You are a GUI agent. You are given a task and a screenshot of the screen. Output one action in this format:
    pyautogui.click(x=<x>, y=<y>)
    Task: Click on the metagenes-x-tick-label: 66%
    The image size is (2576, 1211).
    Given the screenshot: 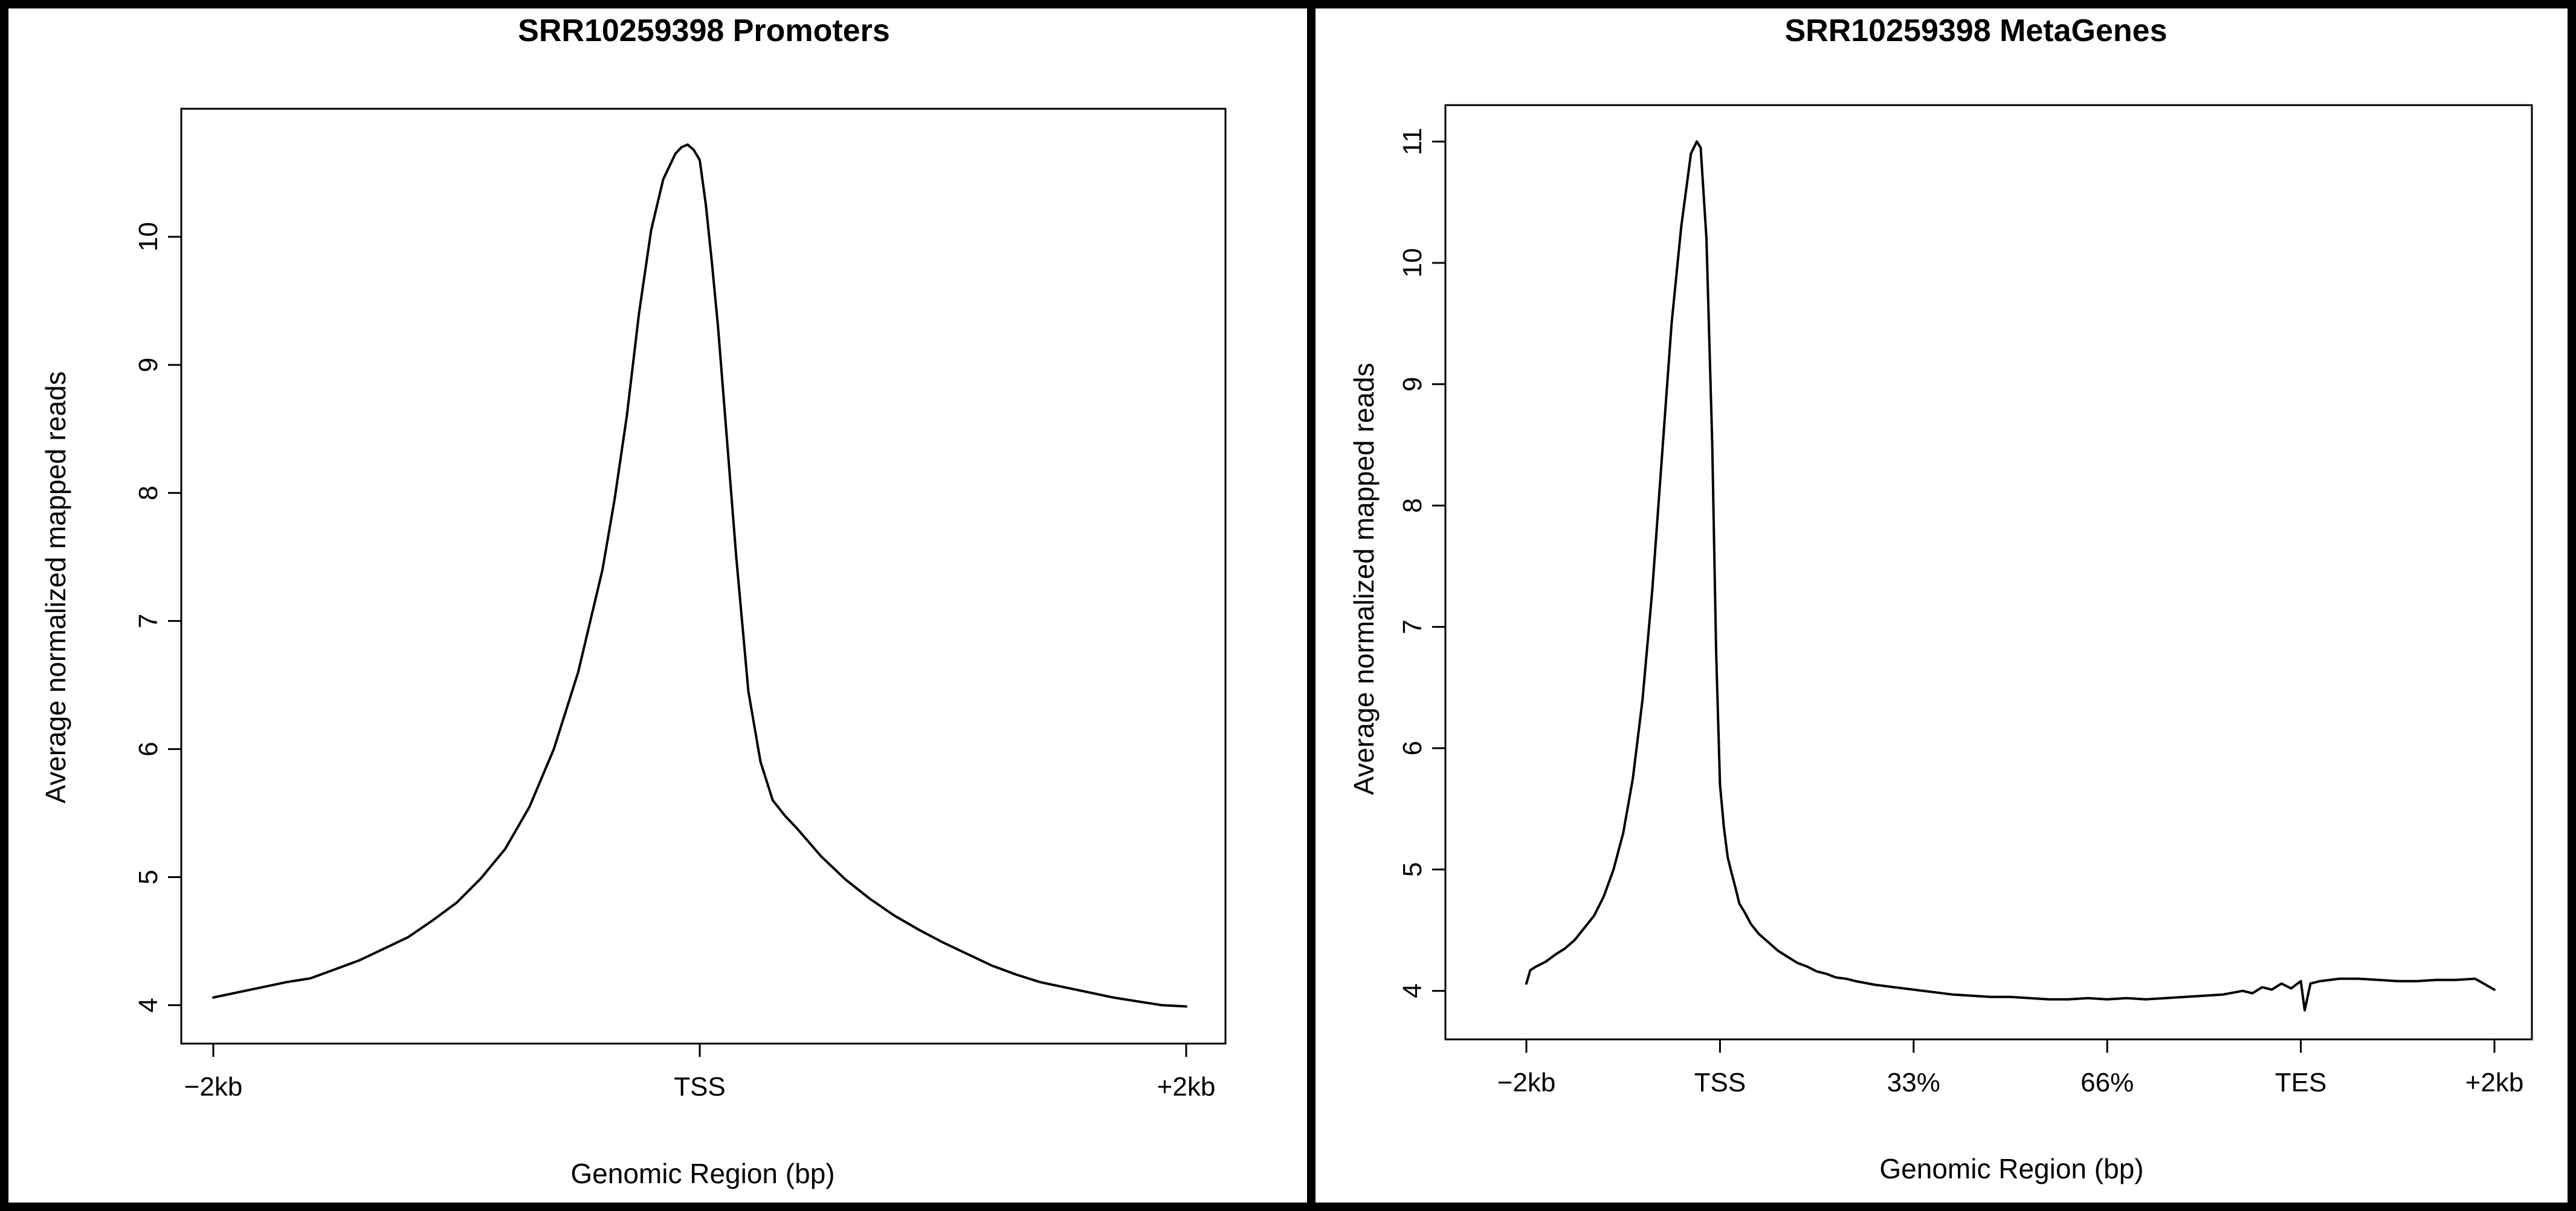 What is the action you would take?
    pyautogui.click(x=2107, y=1082)
    